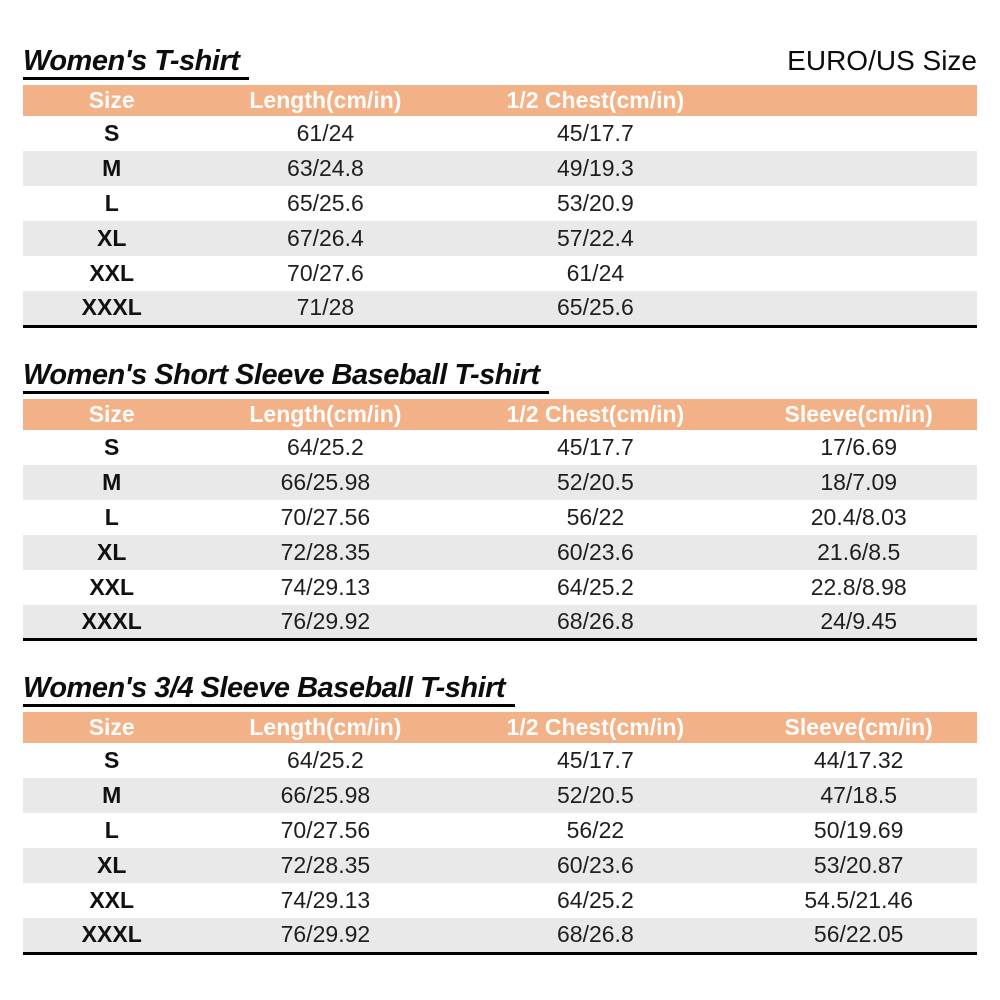 The image size is (1000, 1000). What do you see at coordinates (500, 308) in the screenshot?
I see `table-row: XXXL 71/28 65/25.6` at bounding box center [500, 308].